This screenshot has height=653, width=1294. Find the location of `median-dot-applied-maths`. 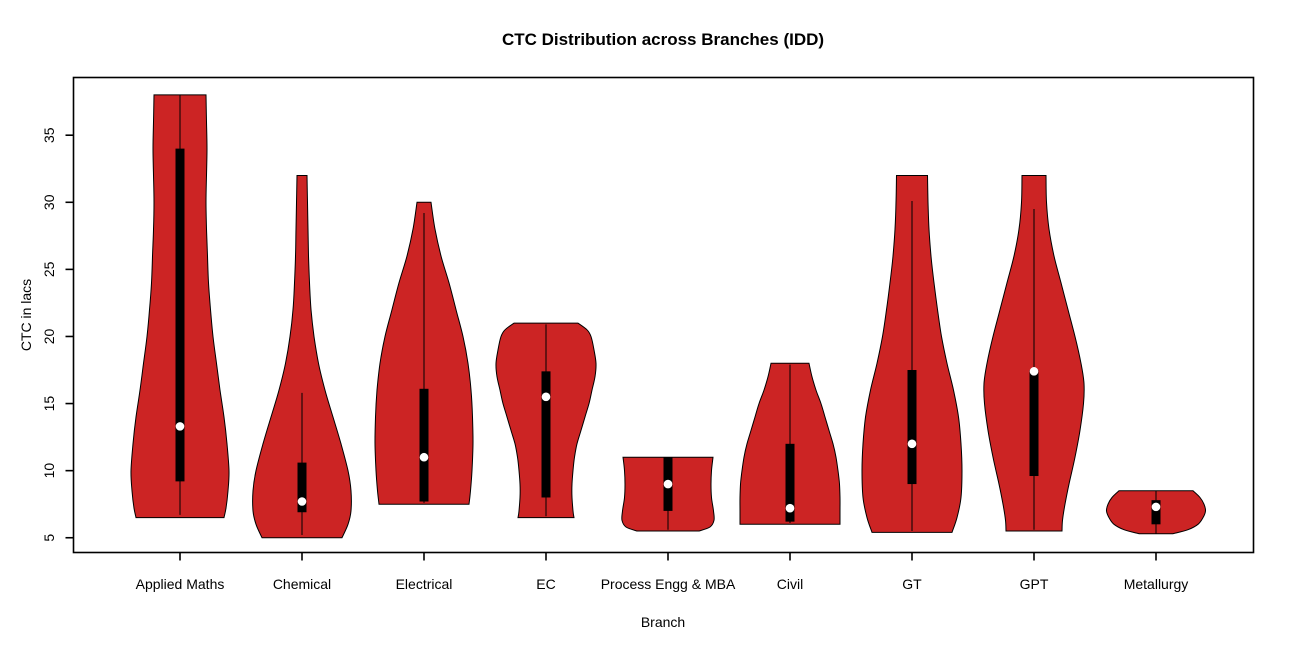

median-dot-applied-maths is located at coordinates (180, 426).